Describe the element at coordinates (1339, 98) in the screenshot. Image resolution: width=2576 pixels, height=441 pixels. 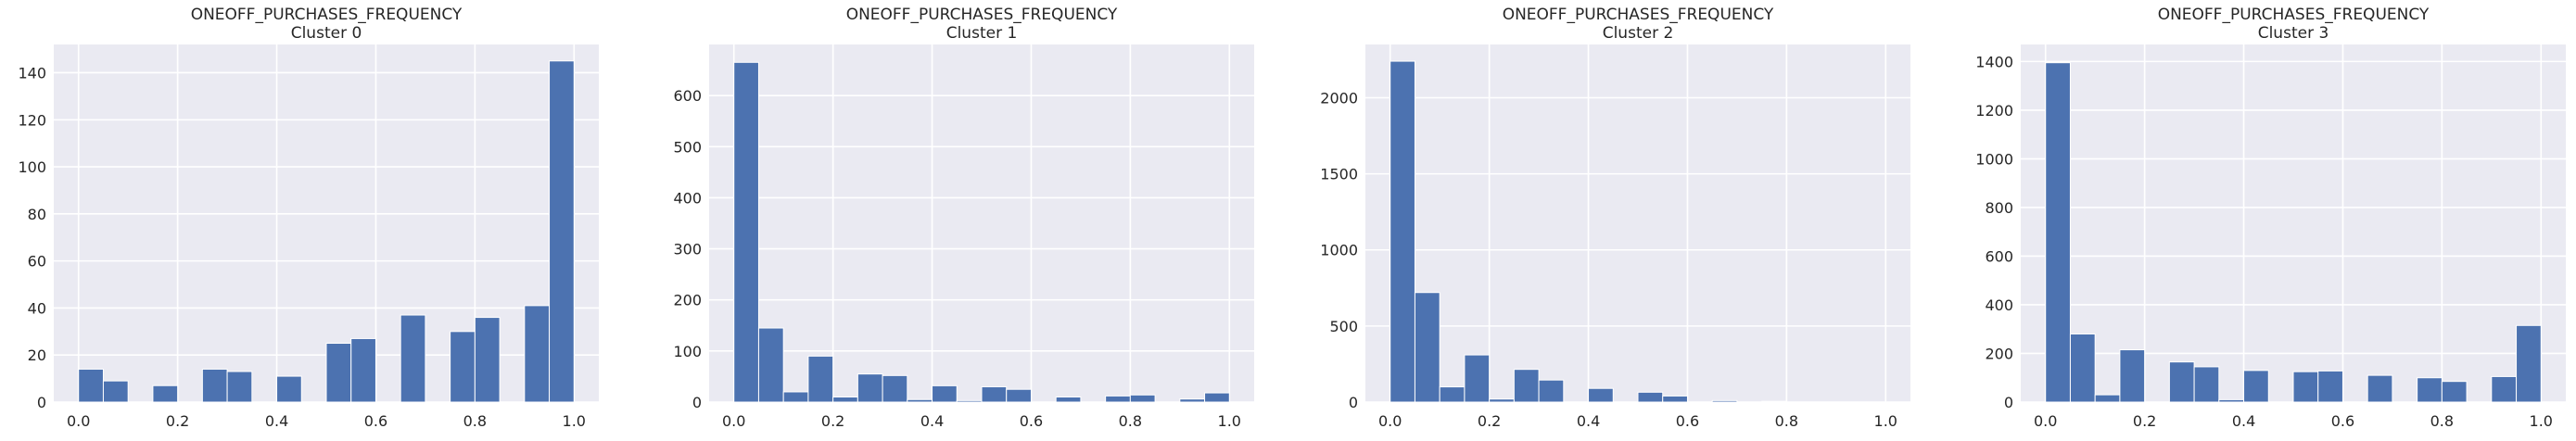
I see `y-tick-label: 2000` at that location.